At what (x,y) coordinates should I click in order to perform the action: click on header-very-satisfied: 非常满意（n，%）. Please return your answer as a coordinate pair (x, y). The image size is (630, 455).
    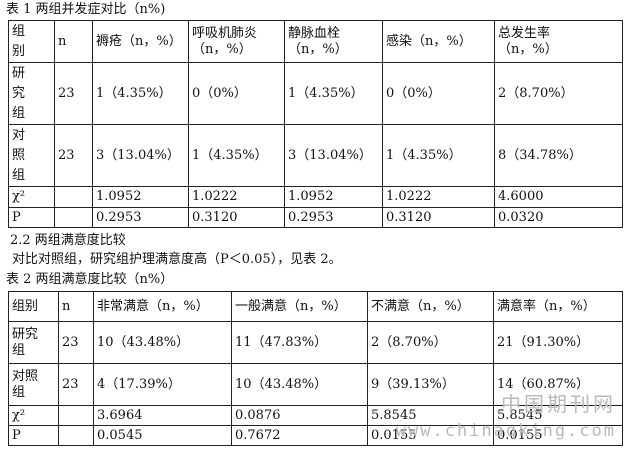
    Looking at the image, I should click on (162, 306).